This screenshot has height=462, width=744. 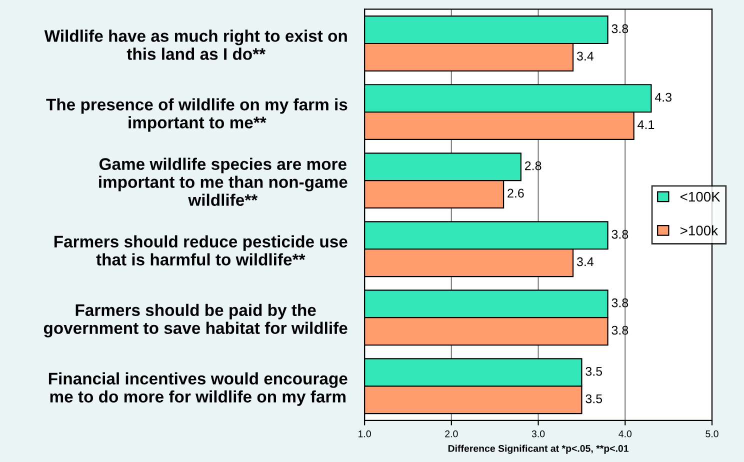 What do you see at coordinates (712, 434) in the screenshot?
I see `x-tick-label: 5.0` at bounding box center [712, 434].